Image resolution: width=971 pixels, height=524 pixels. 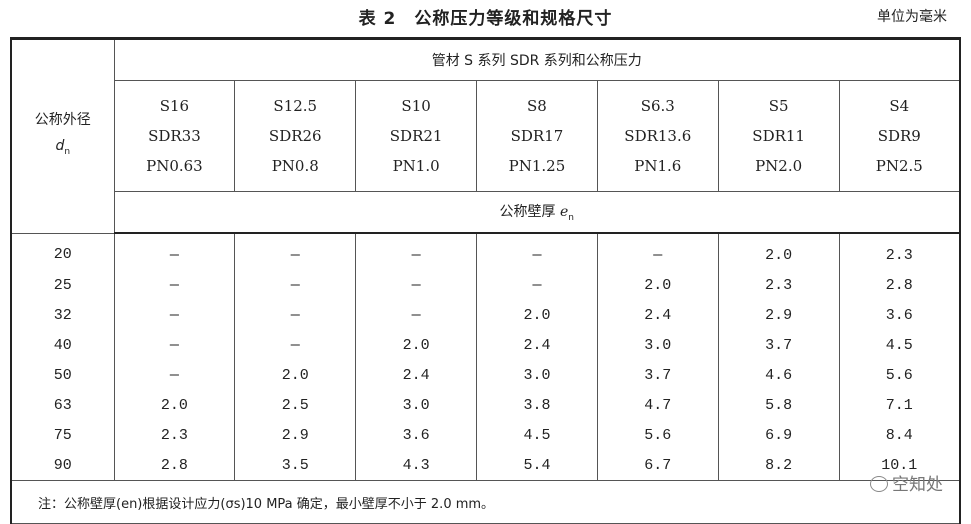 I want to click on watermark: 空知处, so click(x=906, y=482).